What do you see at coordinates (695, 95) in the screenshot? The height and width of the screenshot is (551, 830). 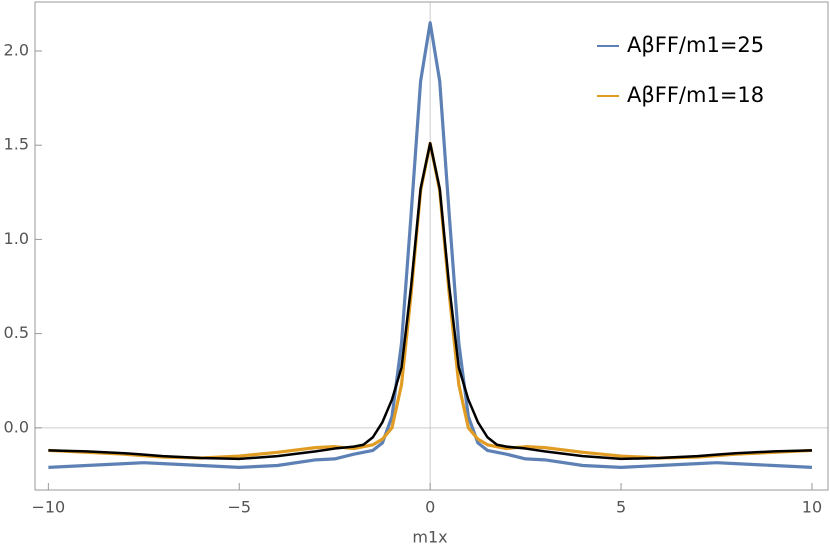 I see `legend-label: AβFF/m1=18` at bounding box center [695, 95].